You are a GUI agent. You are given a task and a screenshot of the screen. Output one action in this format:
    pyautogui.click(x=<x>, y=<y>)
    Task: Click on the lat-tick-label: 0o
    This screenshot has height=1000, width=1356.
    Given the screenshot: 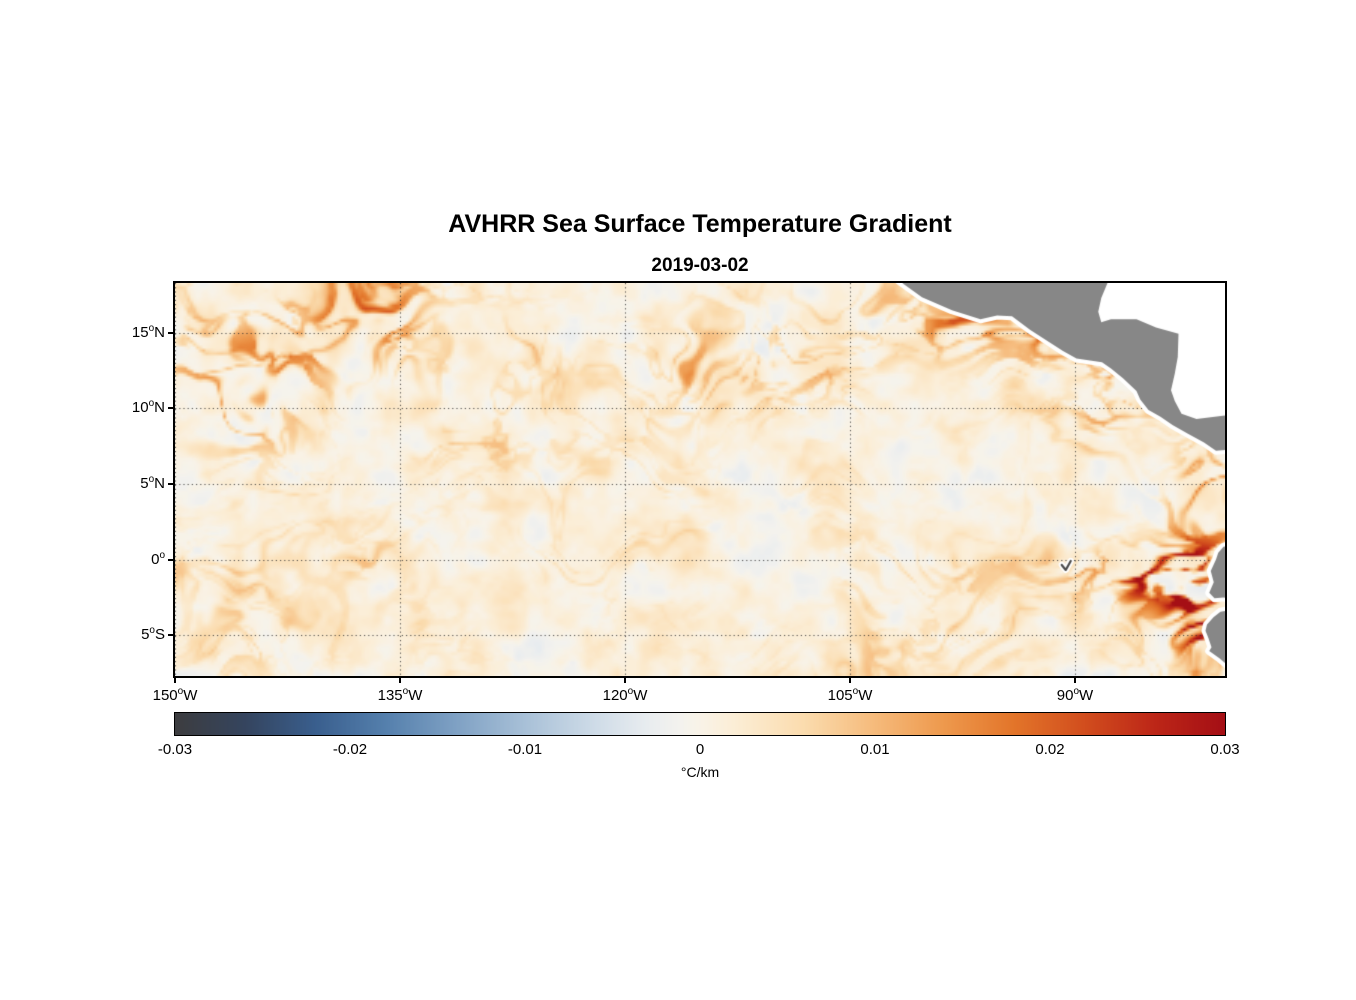 What is the action you would take?
    pyautogui.click(x=158, y=558)
    